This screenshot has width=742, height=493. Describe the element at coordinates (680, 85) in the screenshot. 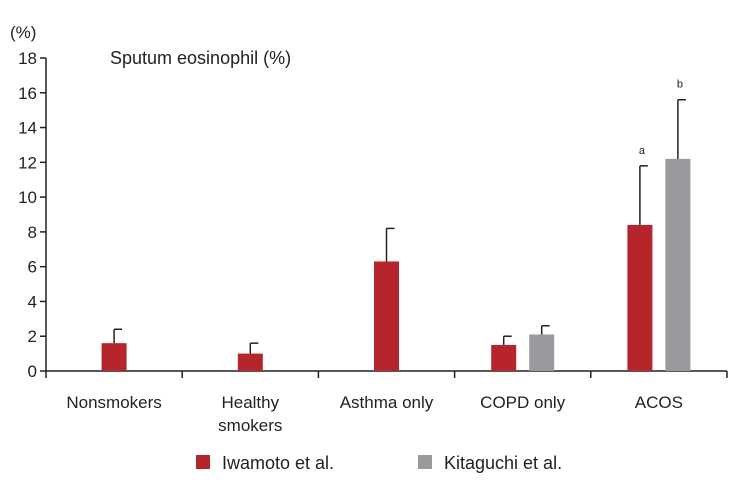

I see `significance-annotation: b` at that location.